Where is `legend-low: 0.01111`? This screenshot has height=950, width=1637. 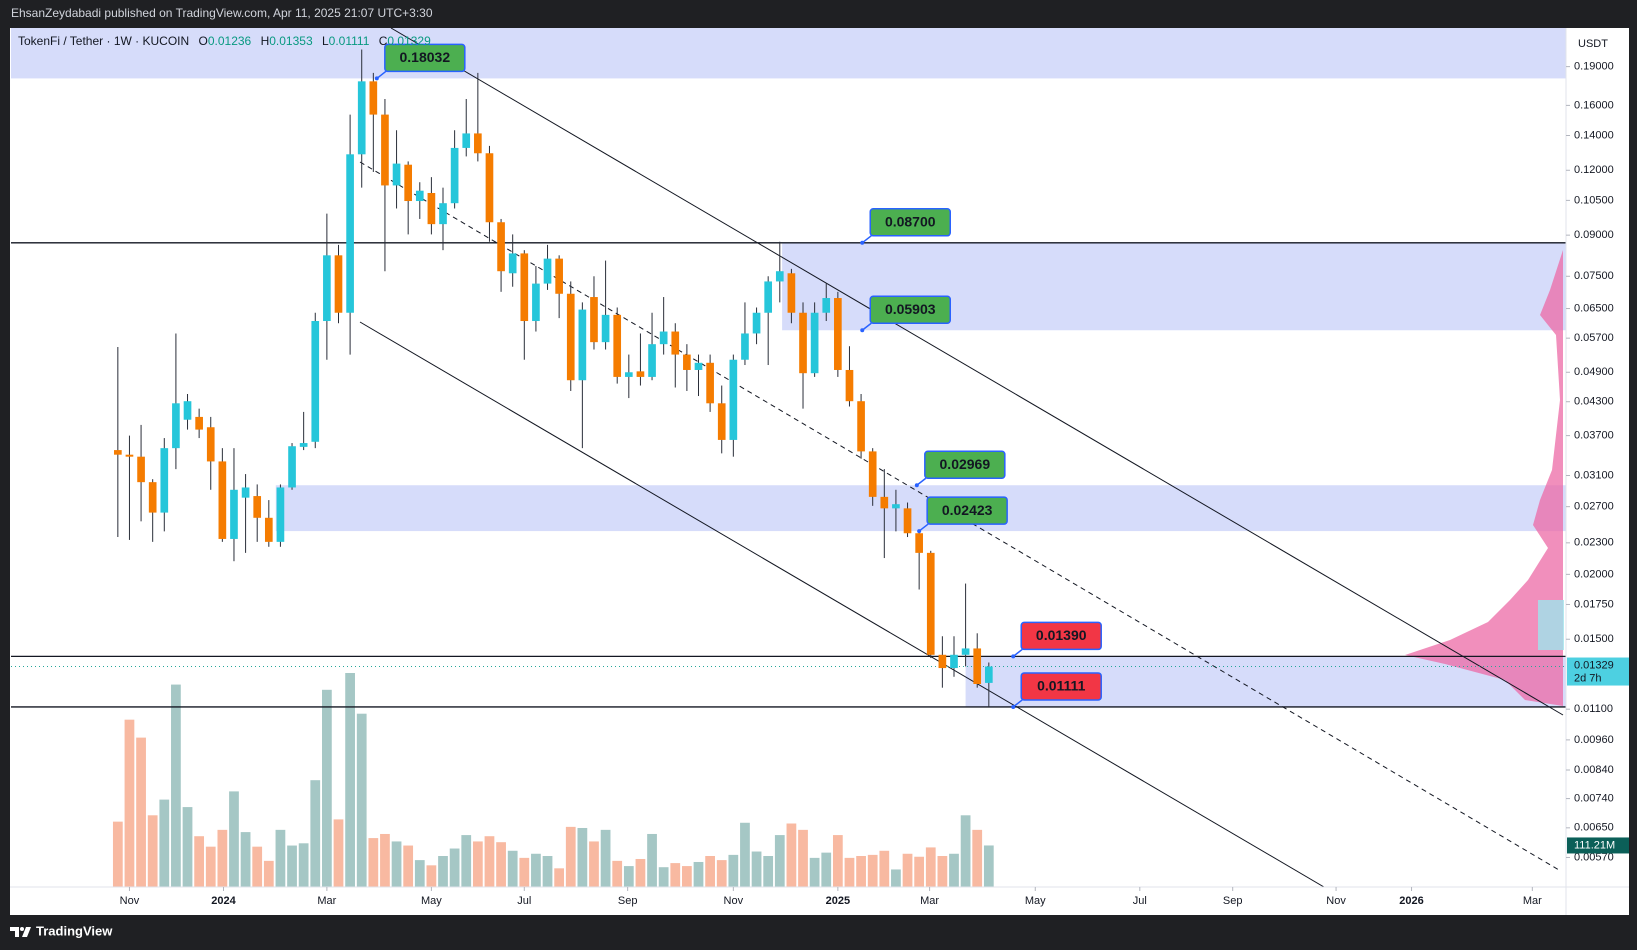 legend-low: 0.01111 is located at coordinates (349, 41).